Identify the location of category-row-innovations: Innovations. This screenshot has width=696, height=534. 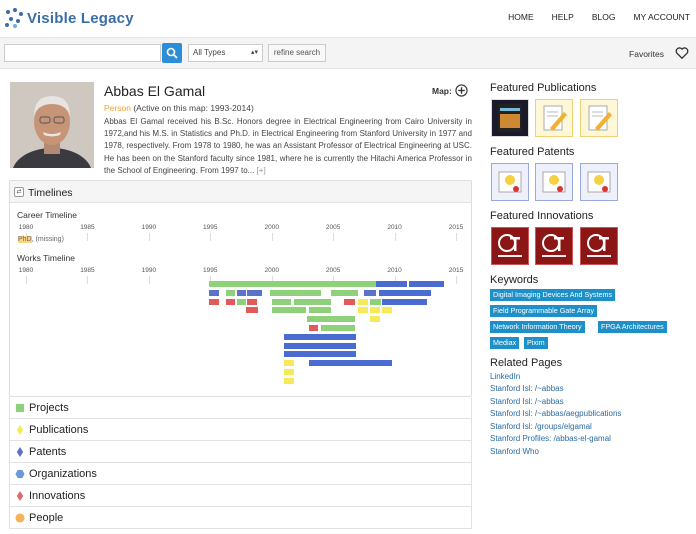
(240, 496).